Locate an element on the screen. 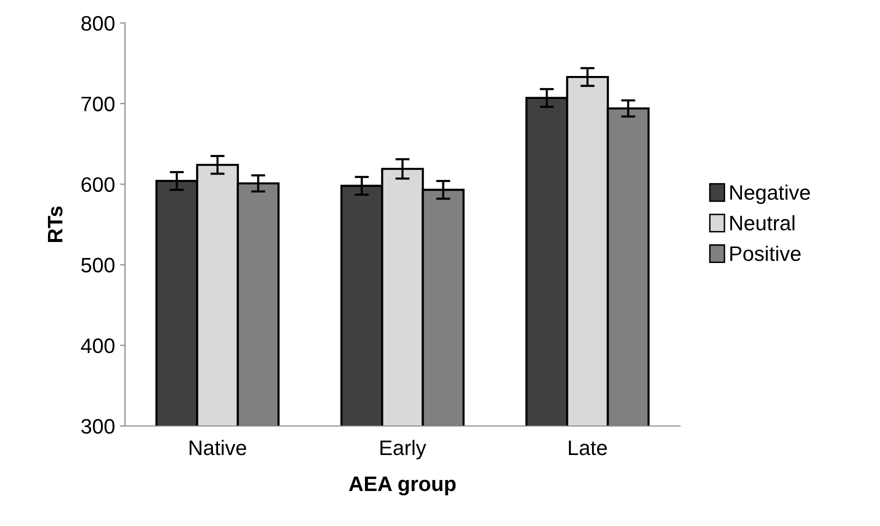 Image resolution: width=880 pixels, height=526 pixels. legend-label: Positive is located at coordinates (765, 254).